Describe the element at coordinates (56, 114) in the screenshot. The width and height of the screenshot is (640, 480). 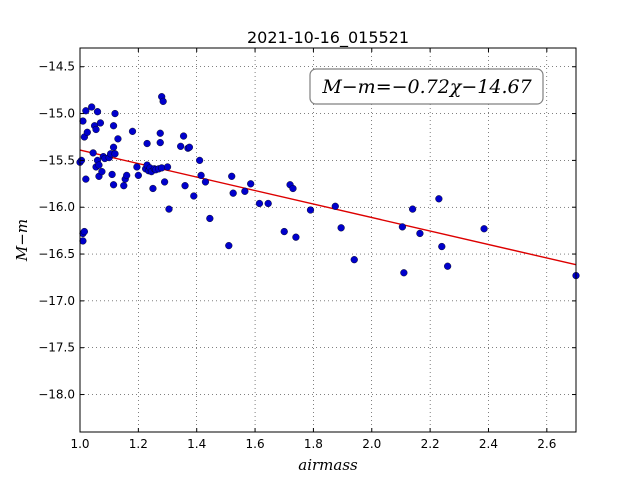
I see `y-tick-label: −15.0` at that location.